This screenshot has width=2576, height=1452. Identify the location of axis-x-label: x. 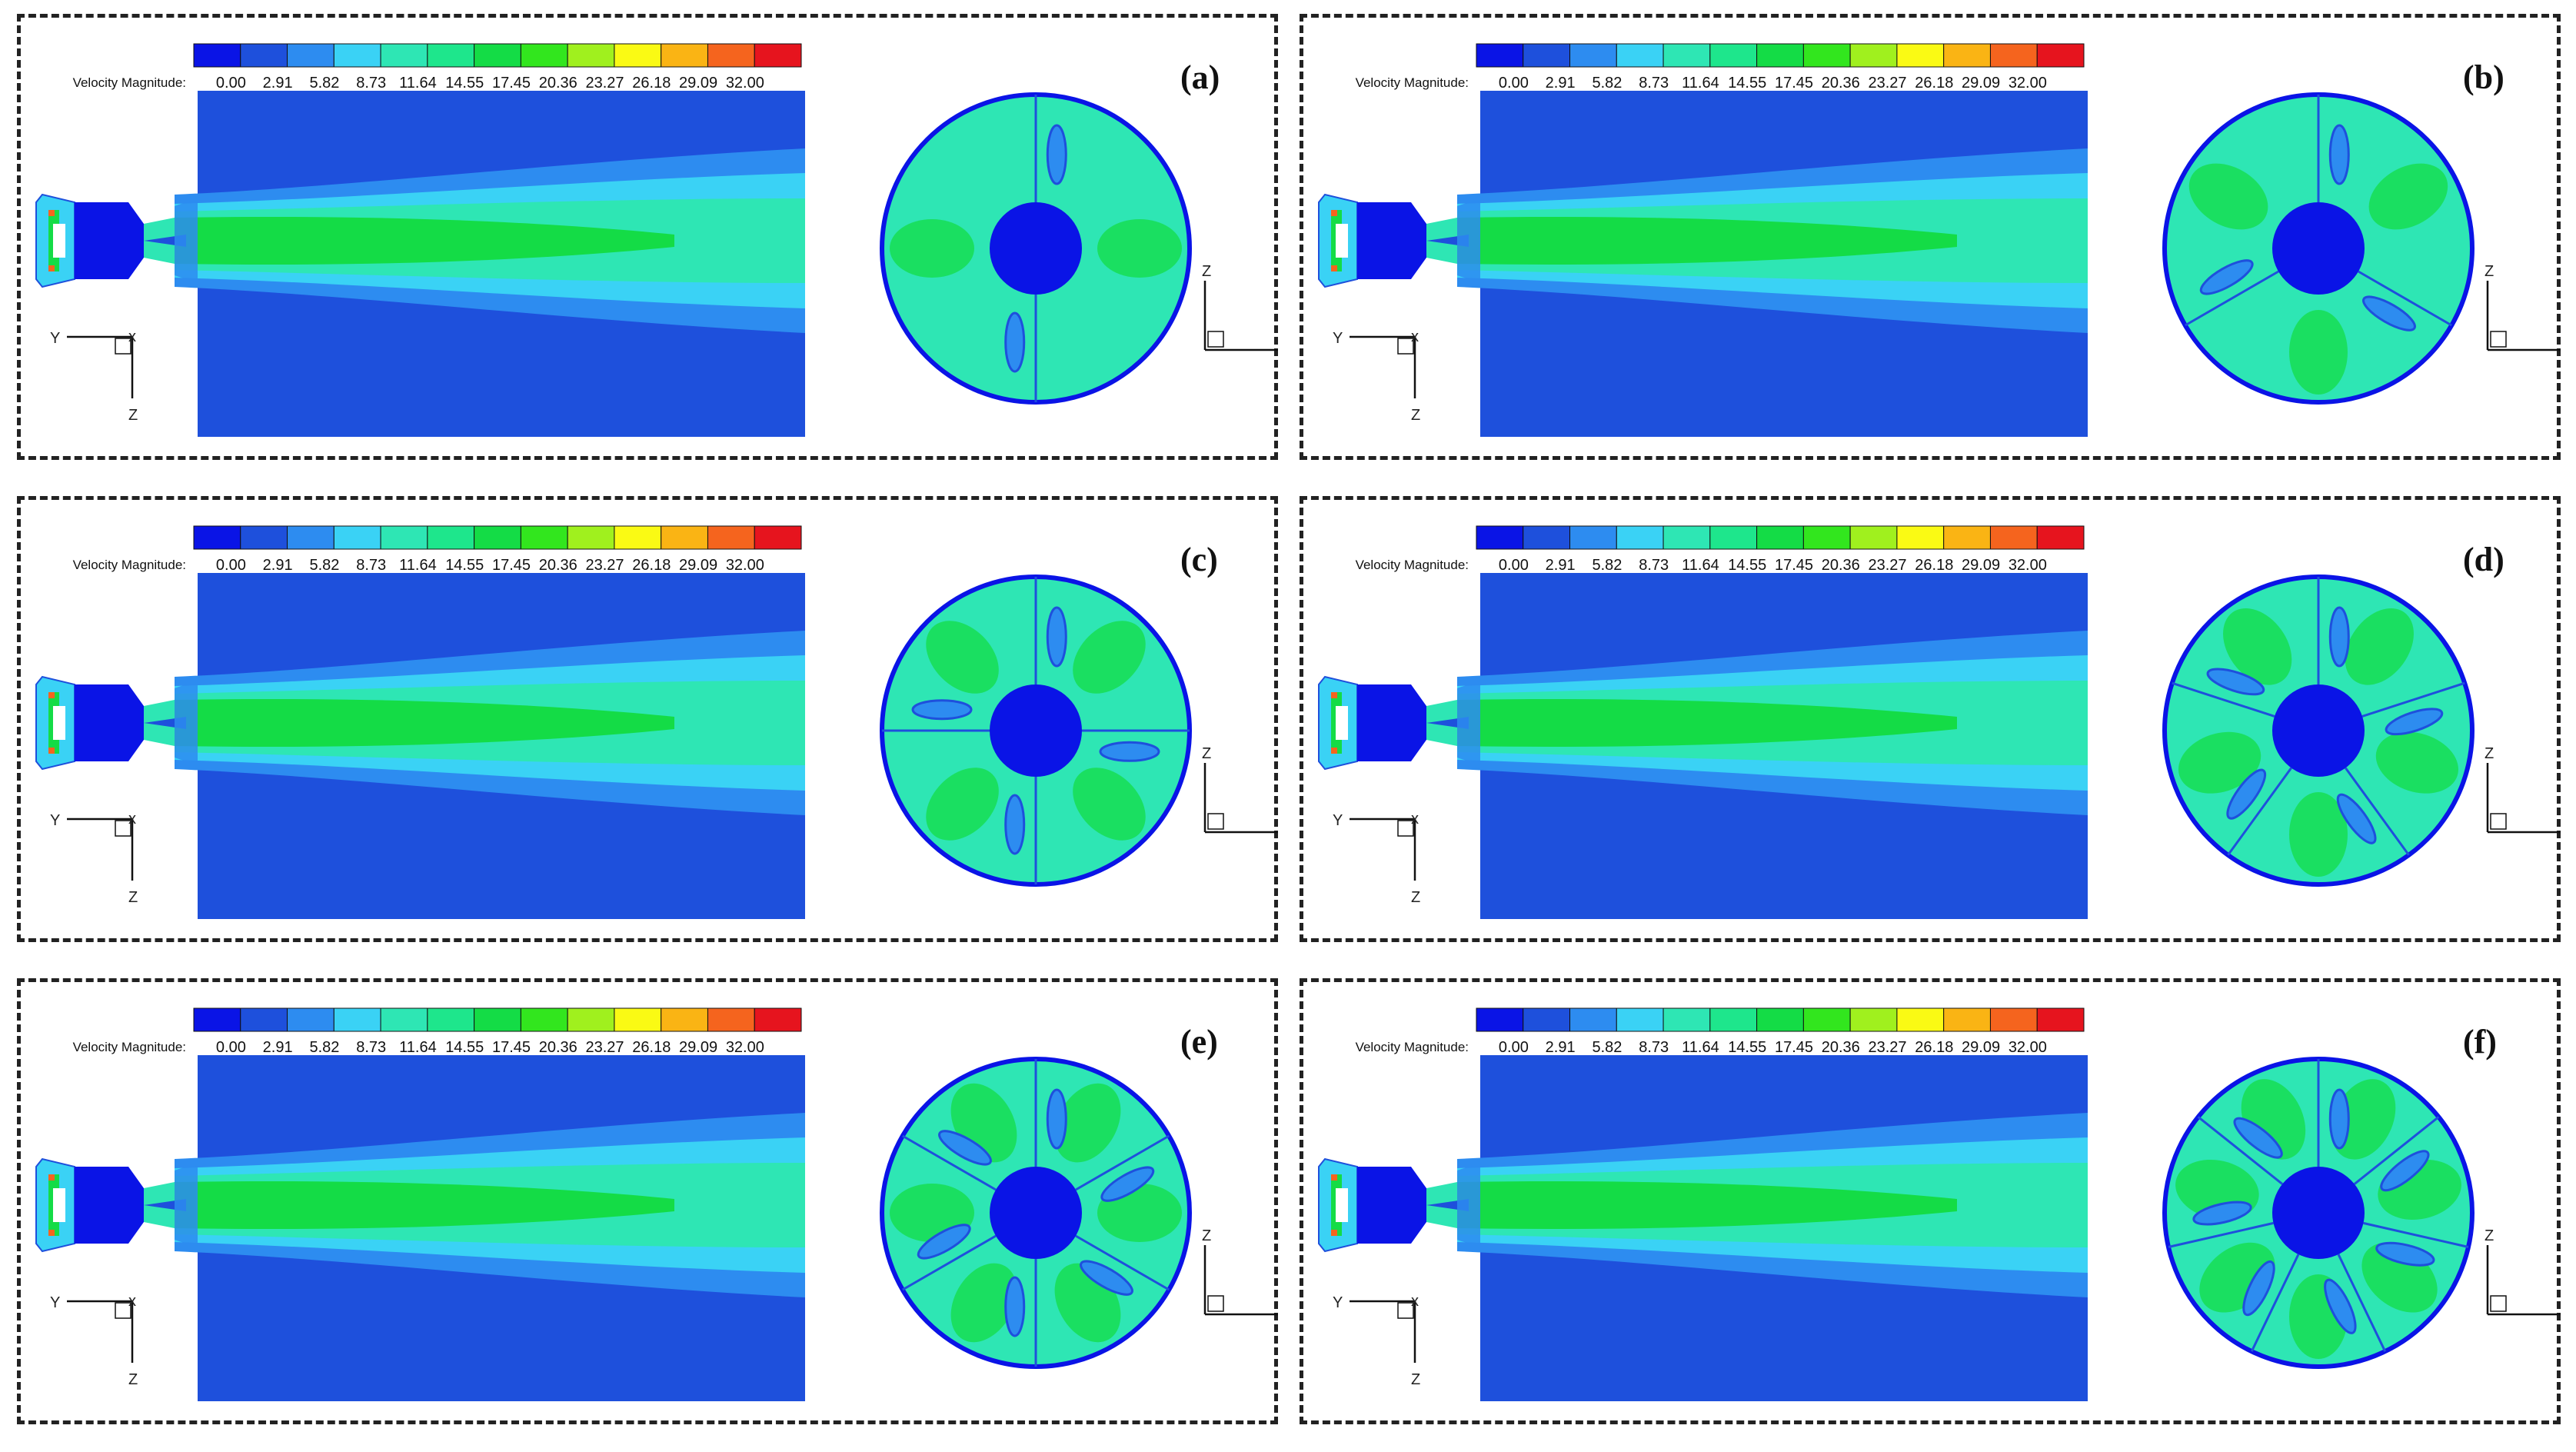
(132, 1301).